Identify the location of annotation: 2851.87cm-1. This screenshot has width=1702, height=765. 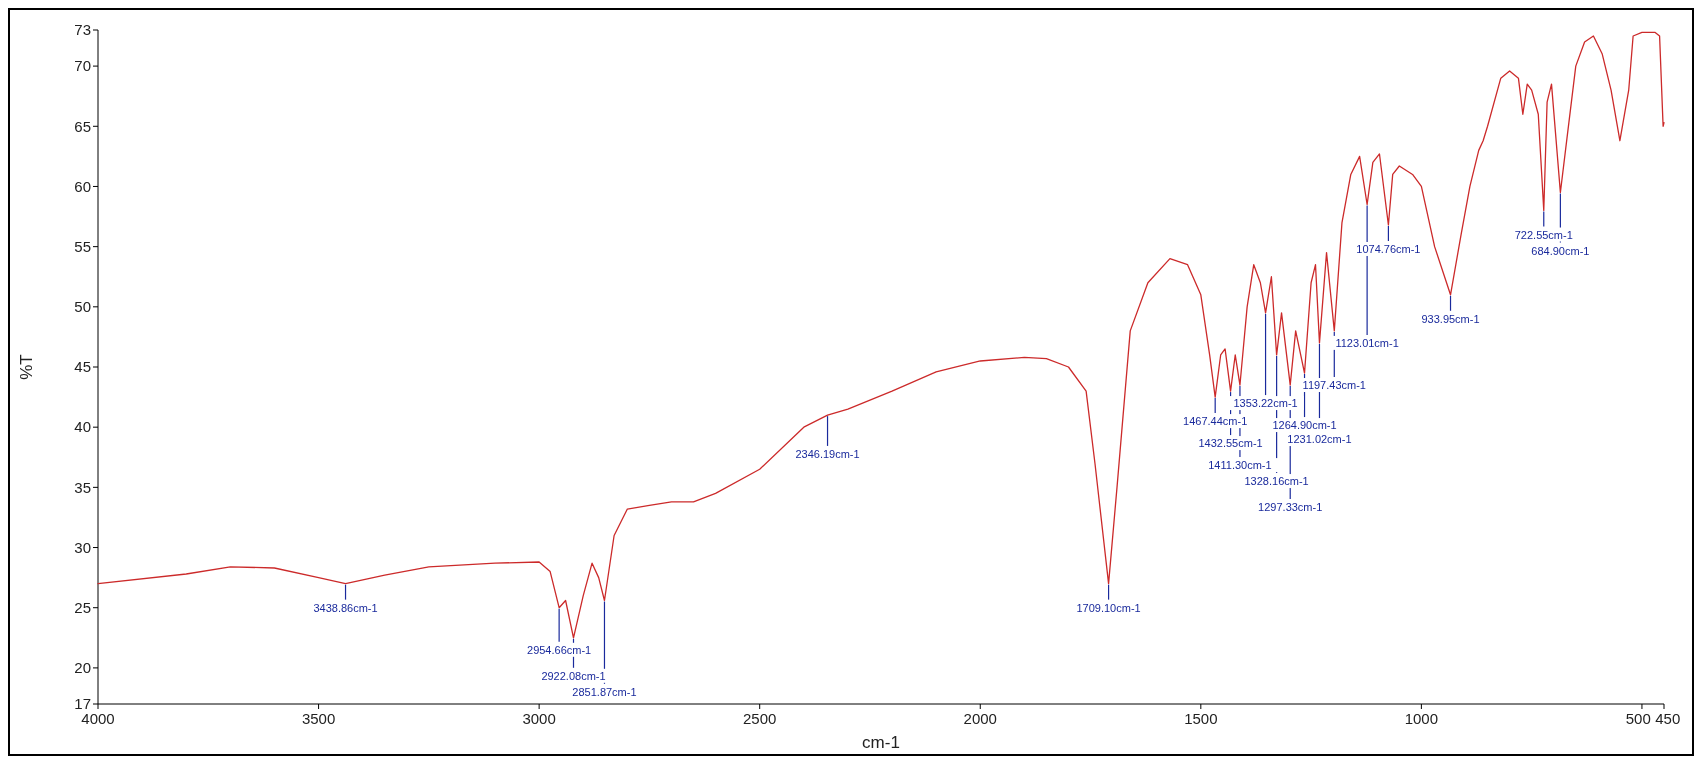
(604, 691).